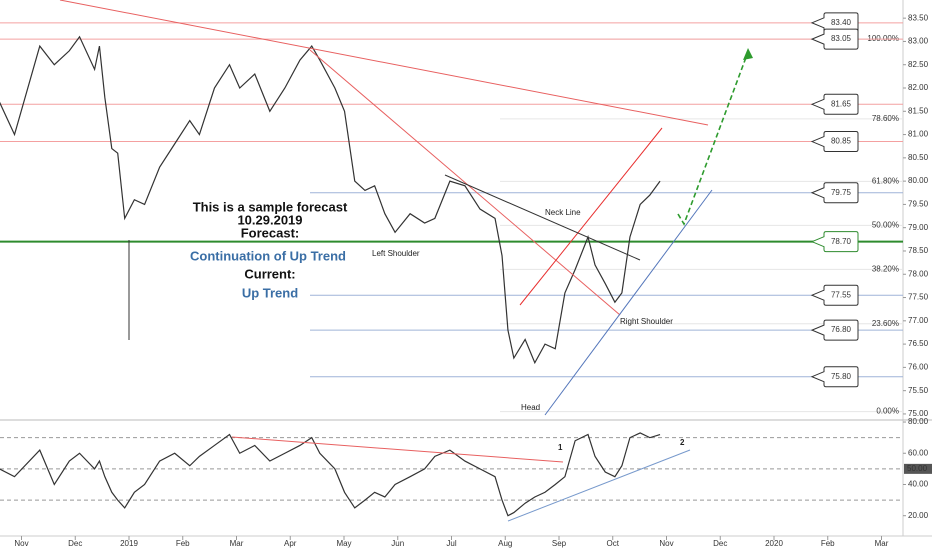 The width and height of the screenshot is (932, 550). I want to click on level-label: 77.55, so click(841, 294).